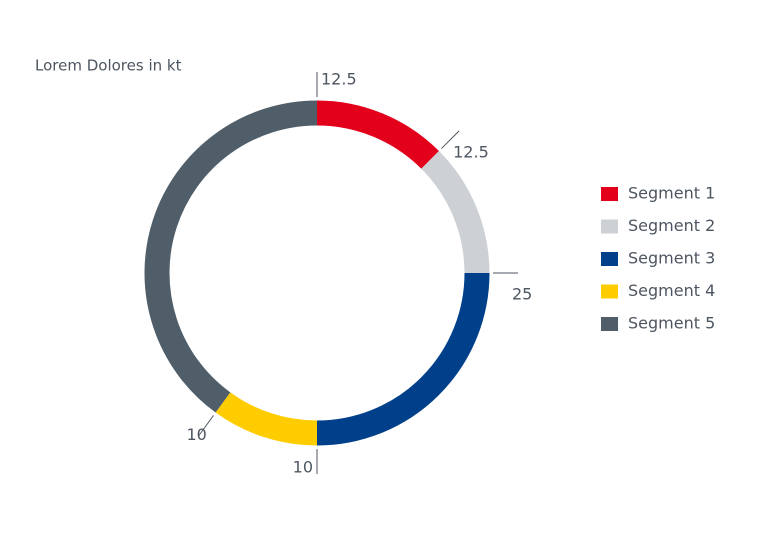  Describe the element at coordinates (671, 290) in the screenshot. I see `legend-label: Segment 4` at that location.